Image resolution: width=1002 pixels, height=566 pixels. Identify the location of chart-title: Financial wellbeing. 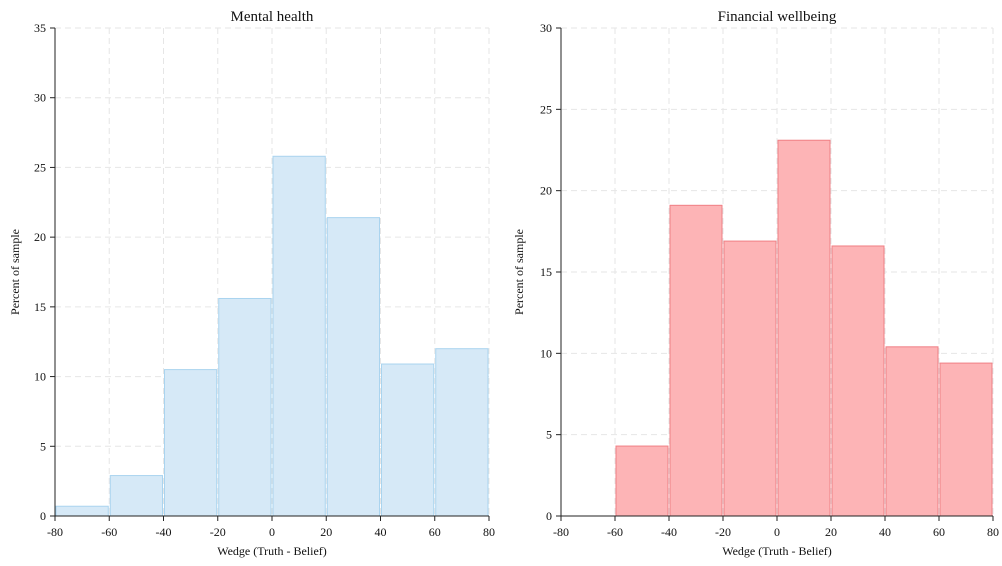
(777, 17).